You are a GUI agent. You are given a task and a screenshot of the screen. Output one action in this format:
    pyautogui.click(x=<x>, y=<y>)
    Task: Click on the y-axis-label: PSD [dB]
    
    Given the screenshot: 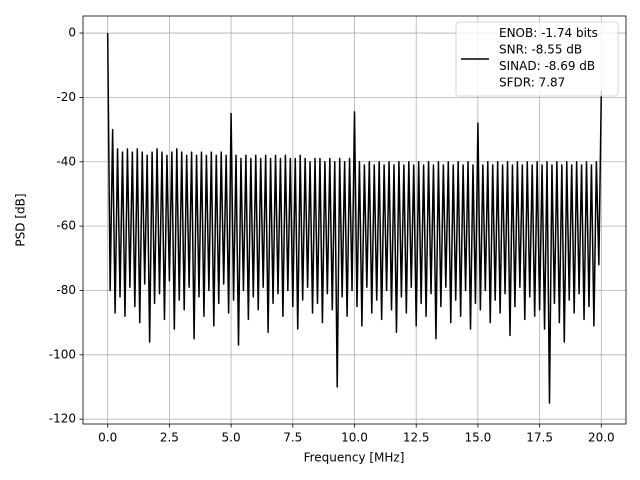 What is the action you would take?
    pyautogui.click(x=21, y=219)
    